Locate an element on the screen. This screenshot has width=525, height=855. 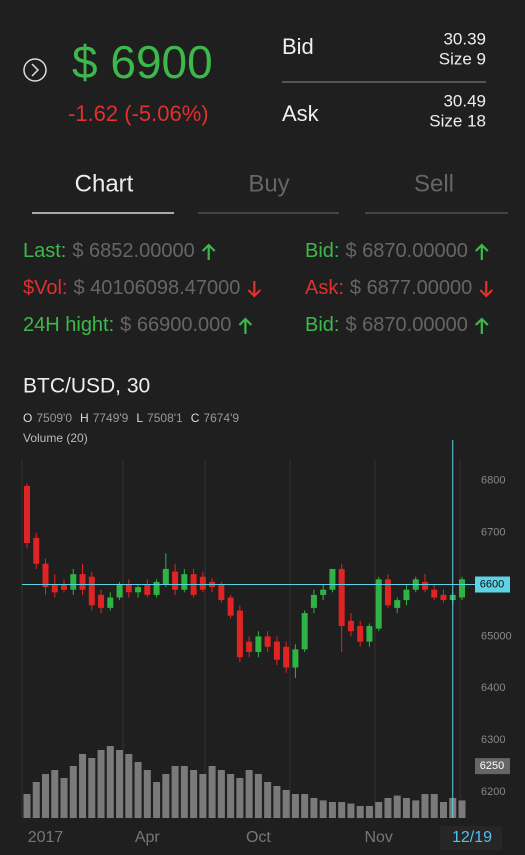
y-tick-label: 6300 is located at coordinates (493, 740).